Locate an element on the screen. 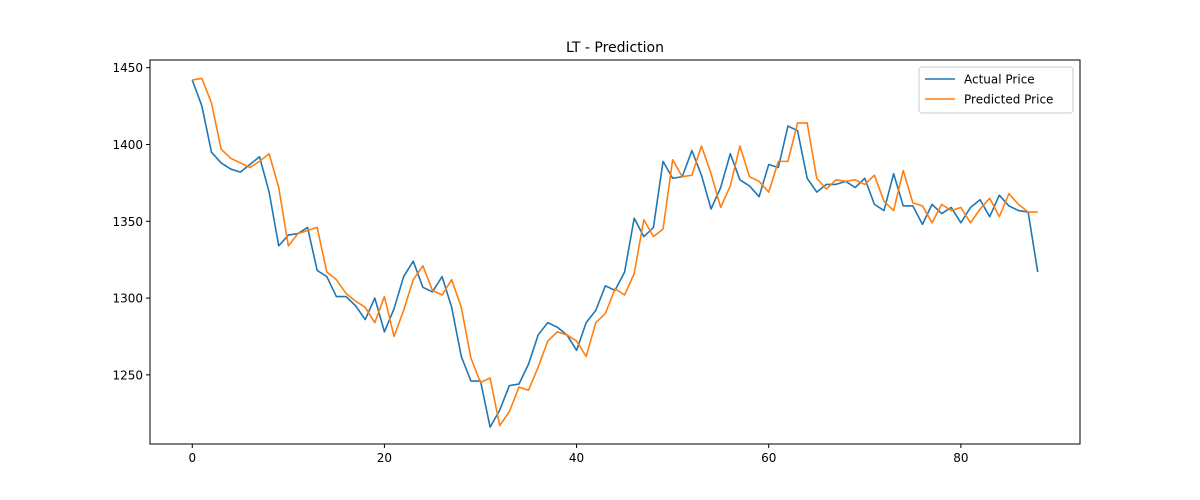 Image resolution: width=1200 pixels, height=500 pixels. x-tick-label: 40 is located at coordinates (576, 458).